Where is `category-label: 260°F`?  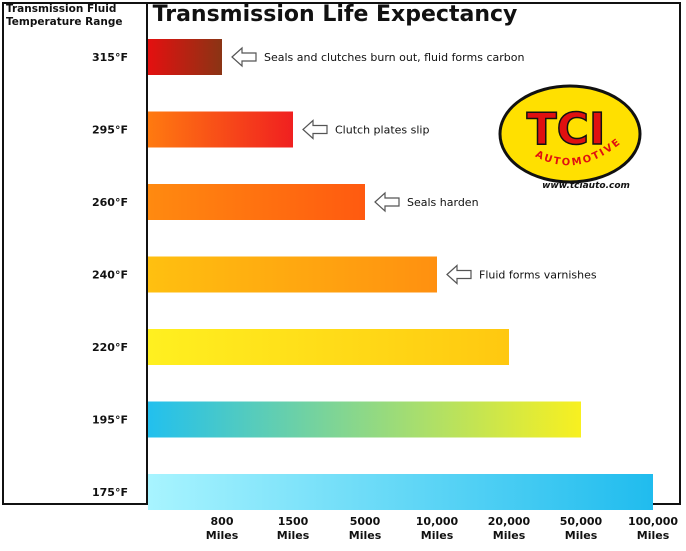 category-label: 260°F is located at coordinates (110, 202).